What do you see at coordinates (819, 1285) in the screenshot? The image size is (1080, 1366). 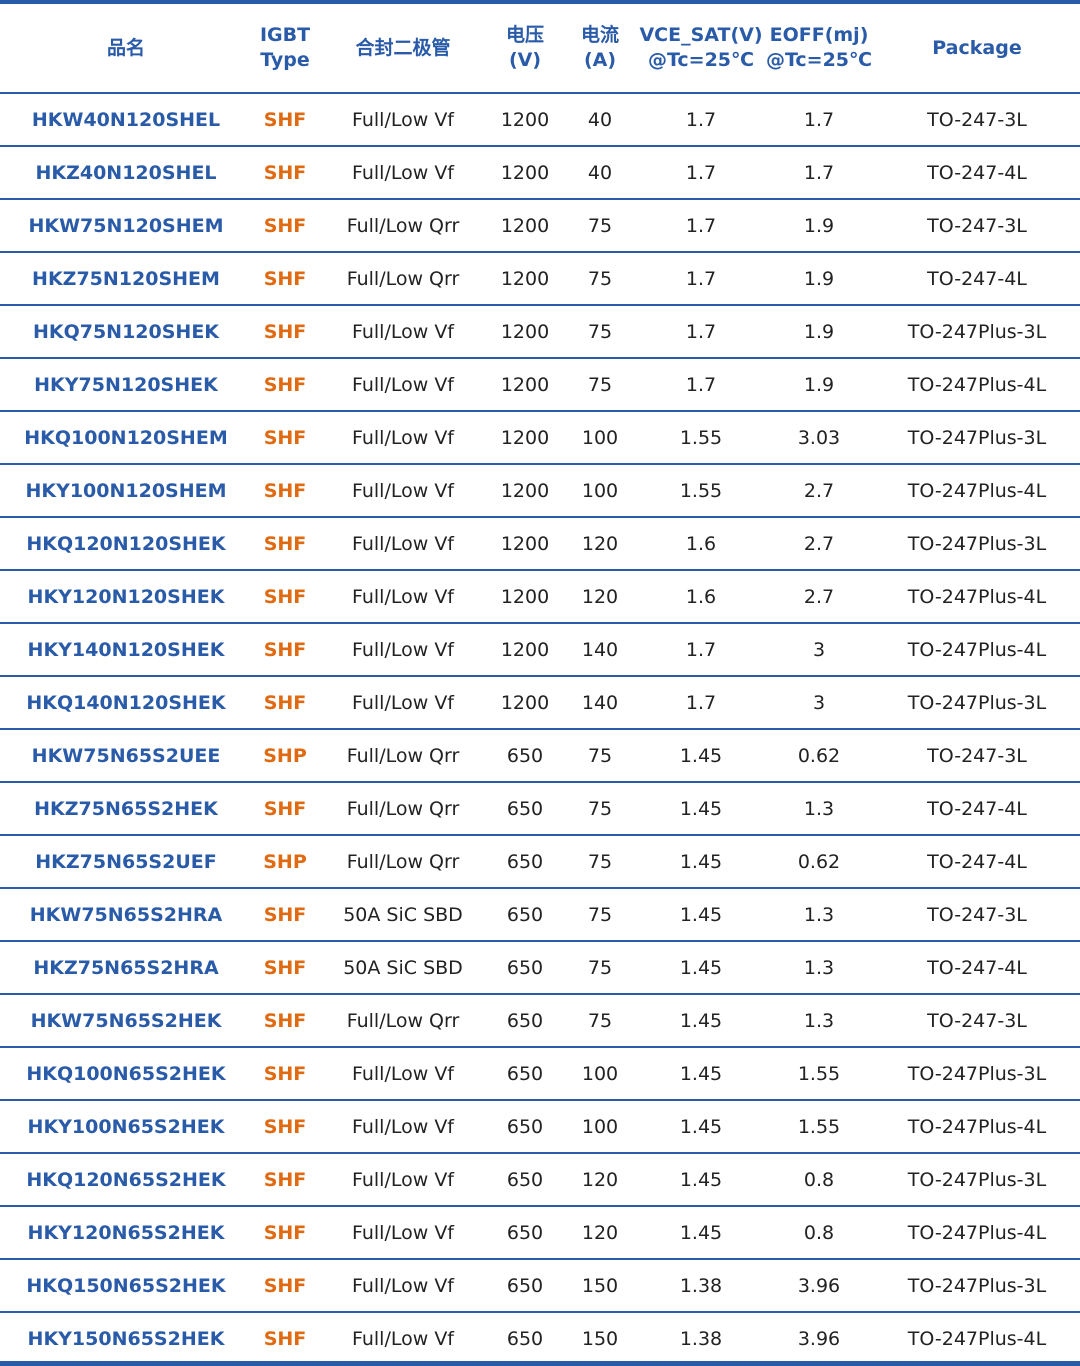 I see `cell-eoff: 3.96` at bounding box center [819, 1285].